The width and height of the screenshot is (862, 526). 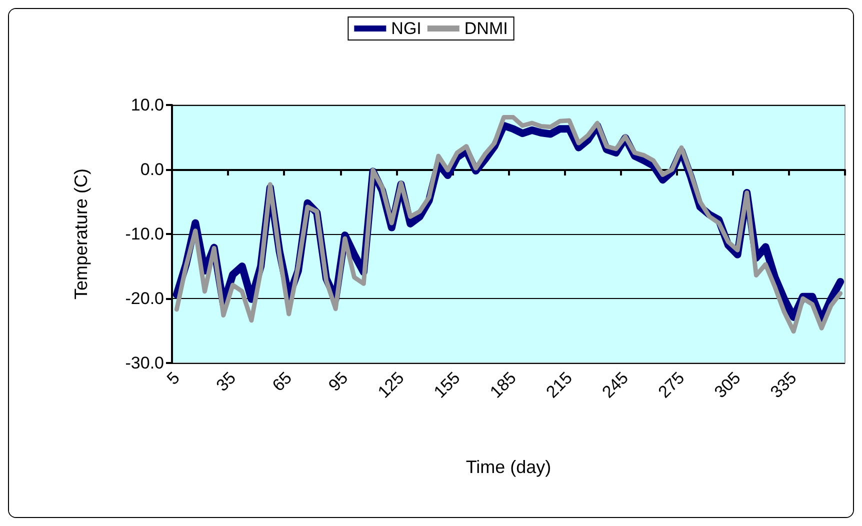 What do you see at coordinates (671, 385) in the screenshot?
I see `x-tick-label: 275` at bounding box center [671, 385].